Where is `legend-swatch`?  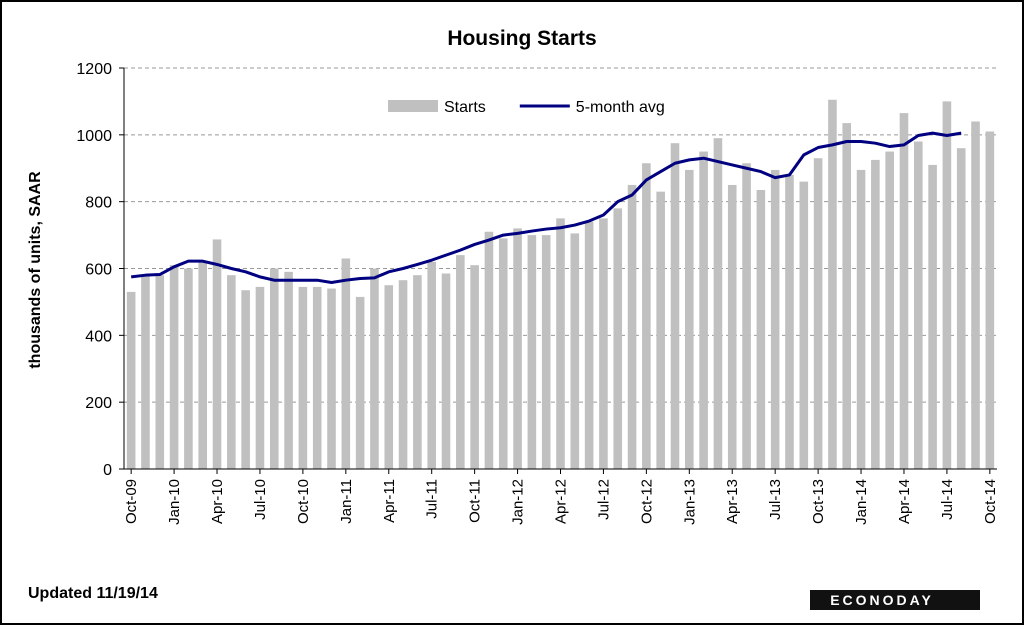 legend-swatch is located at coordinates (413, 106).